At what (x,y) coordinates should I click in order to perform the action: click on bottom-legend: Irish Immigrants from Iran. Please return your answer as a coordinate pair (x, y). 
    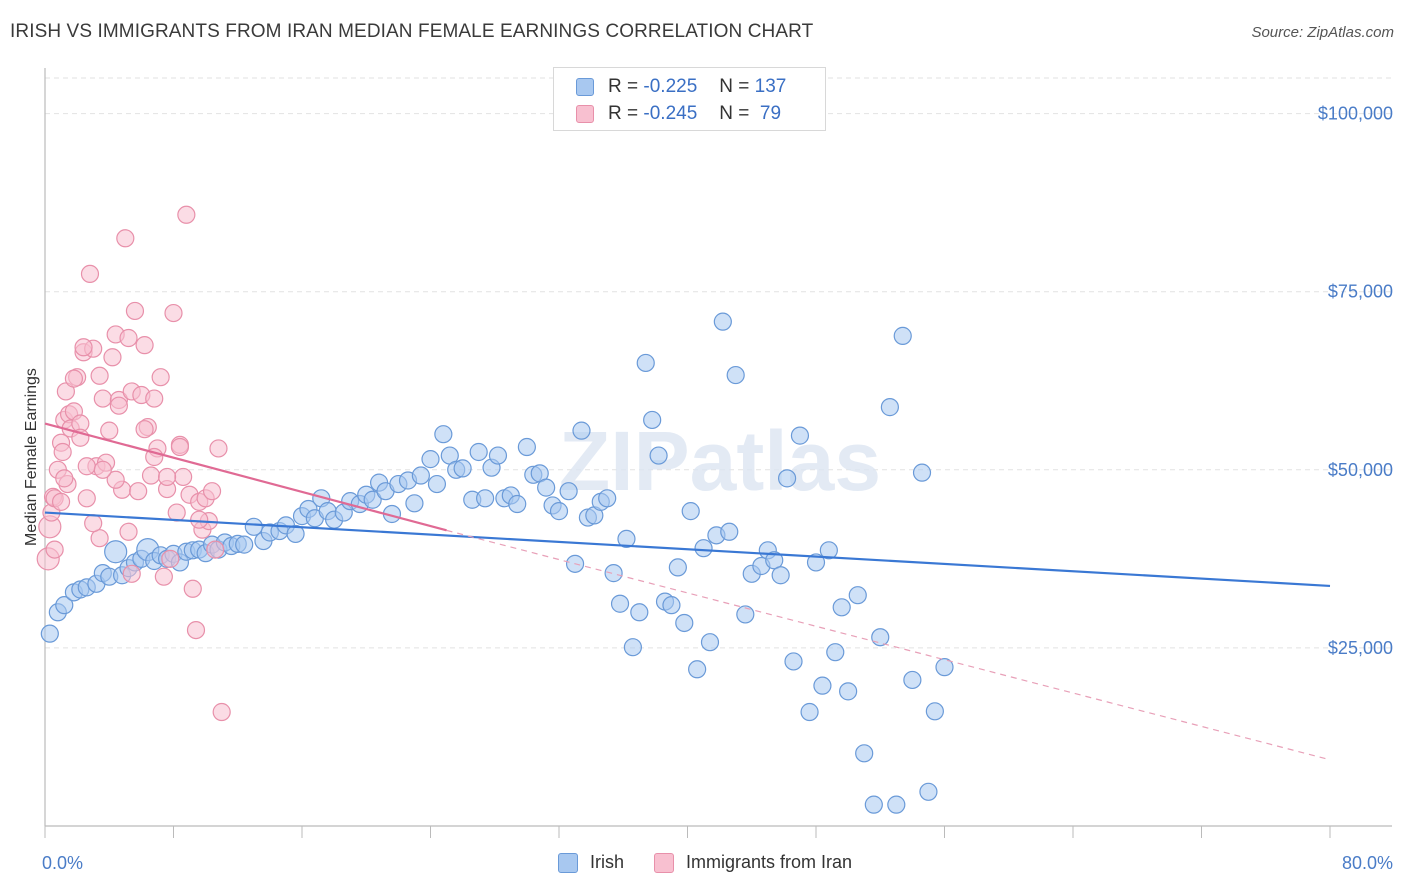
    Looking at the image, I should click on (720, 862).